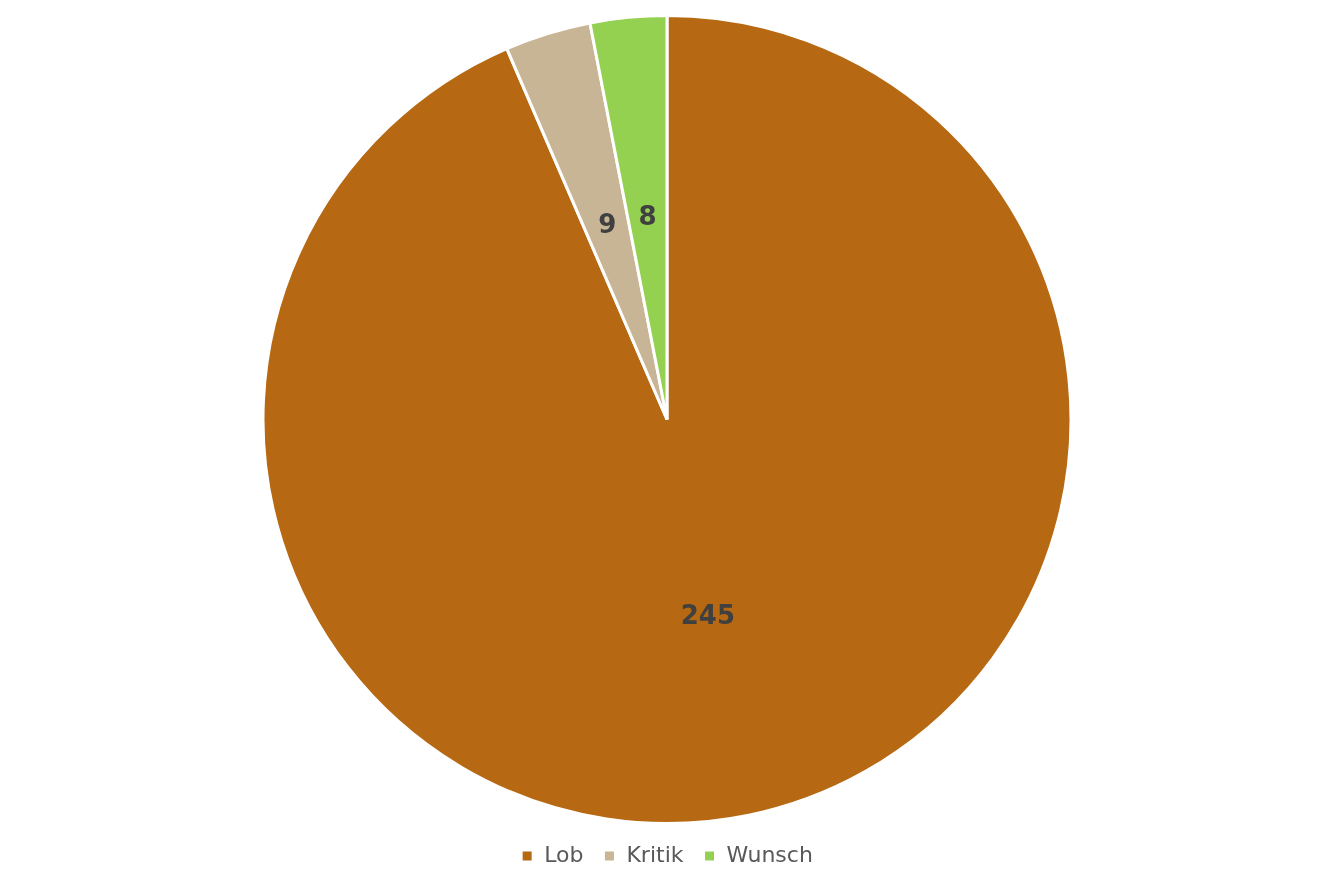 This screenshot has width=1334, height=889. What do you see at coordinates (564, 854) in the screenshot?
I see `legend-label: Lob` at bounding box center [564, 854].